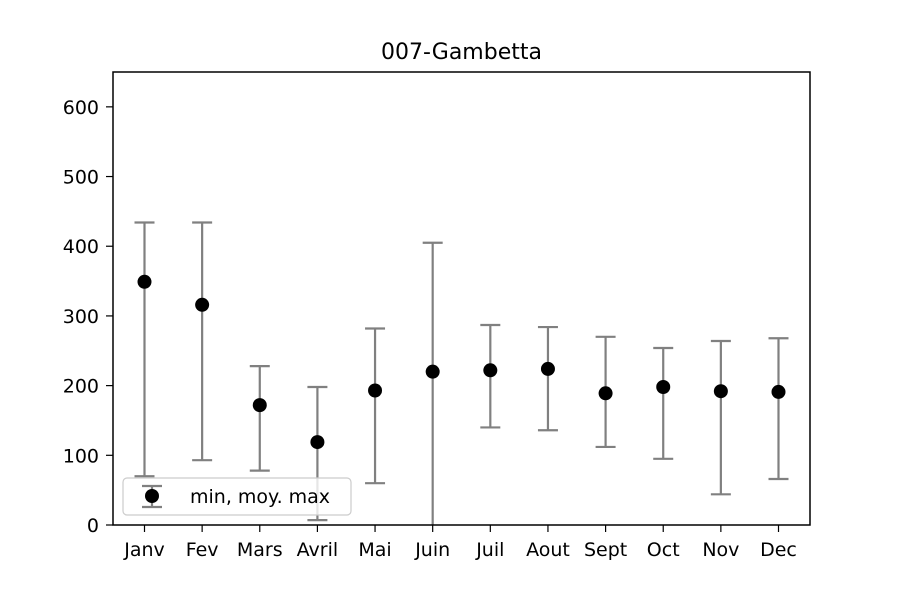 This screenshot has width=900, height=605. I want to click on legend-box, so click(237, 496).